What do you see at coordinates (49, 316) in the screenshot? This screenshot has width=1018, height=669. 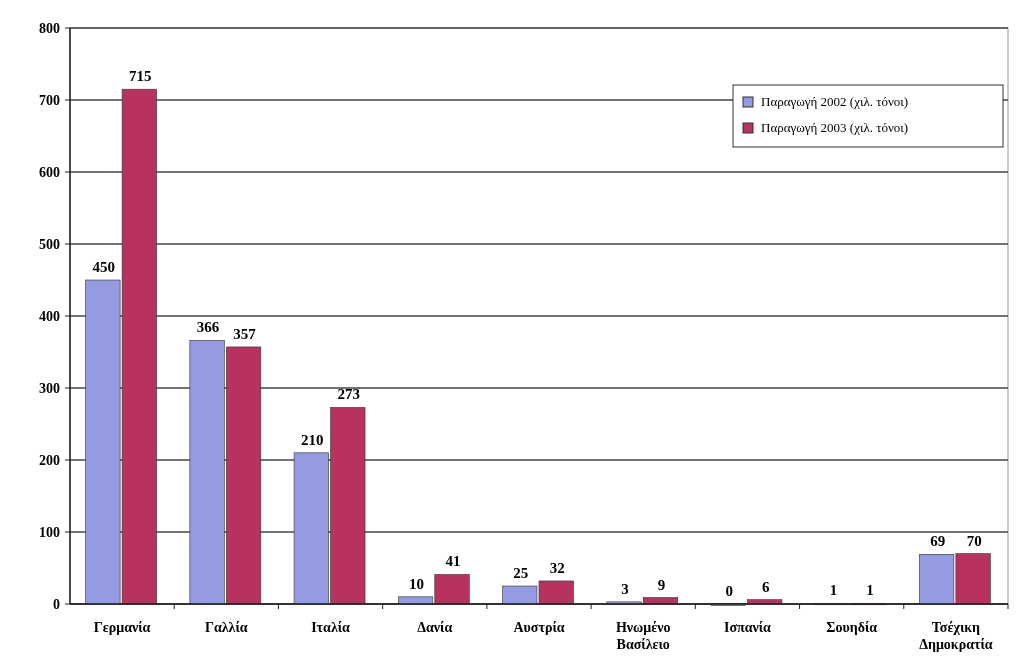 I see `y-tick-label: 400` at bounding box center [49, 316].